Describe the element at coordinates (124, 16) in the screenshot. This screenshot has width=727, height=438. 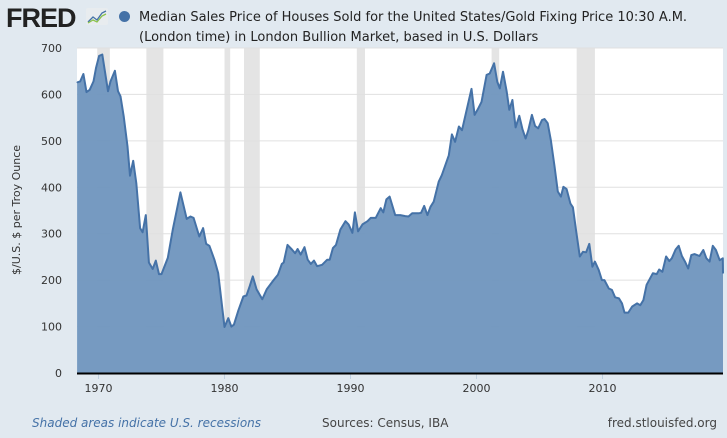
I see `legend-marker` at that location.